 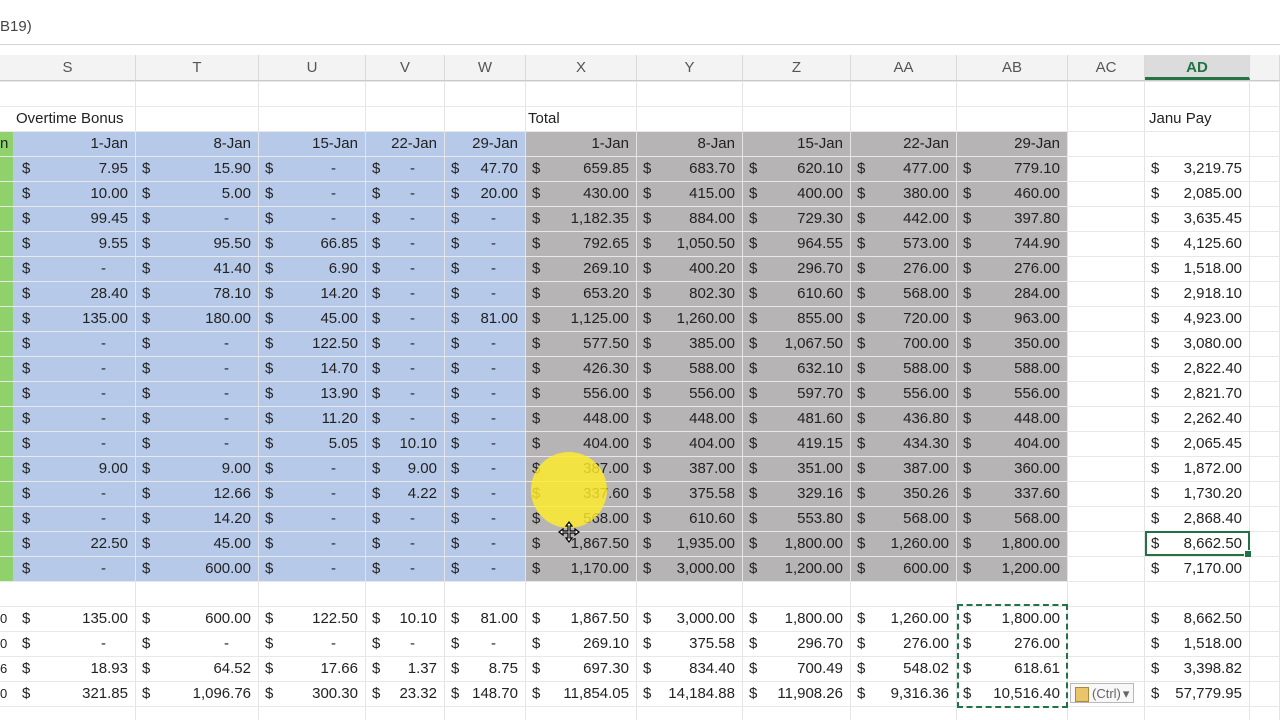 What do you see at coordinates (690, 643) in the screenshot?
I see `data-cell: $375.58` at bounding box center [690, 643].